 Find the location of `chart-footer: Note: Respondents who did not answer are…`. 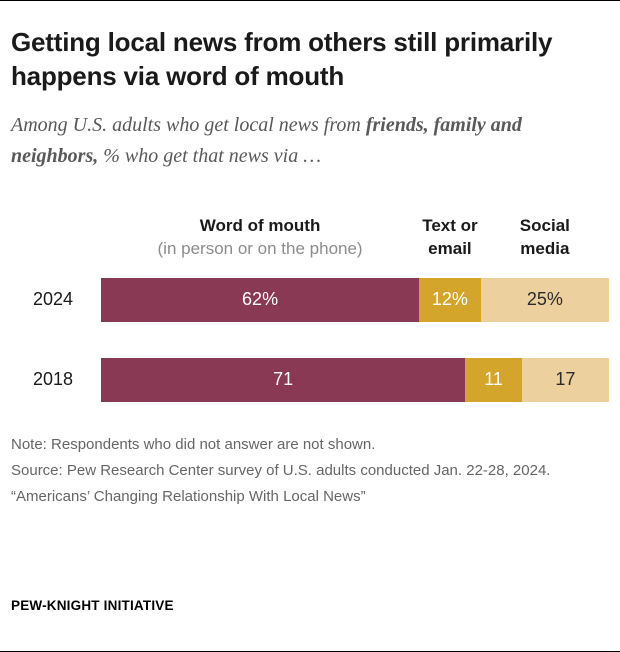

chart-footer: Note: Respondents who did not answer are… is located at coordinates (289, 471).